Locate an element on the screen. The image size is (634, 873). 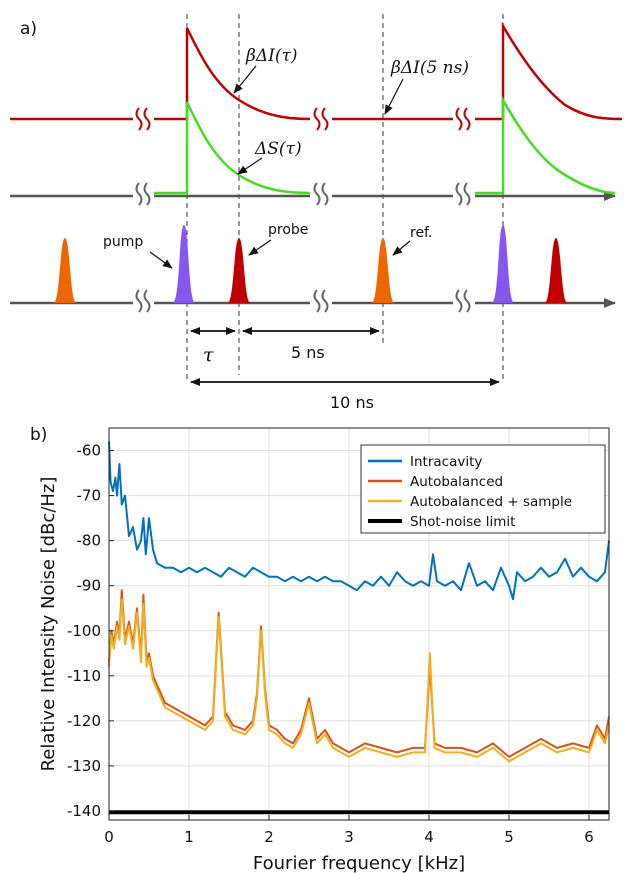
series-line-intracavity is located at coordinates (359, 521).